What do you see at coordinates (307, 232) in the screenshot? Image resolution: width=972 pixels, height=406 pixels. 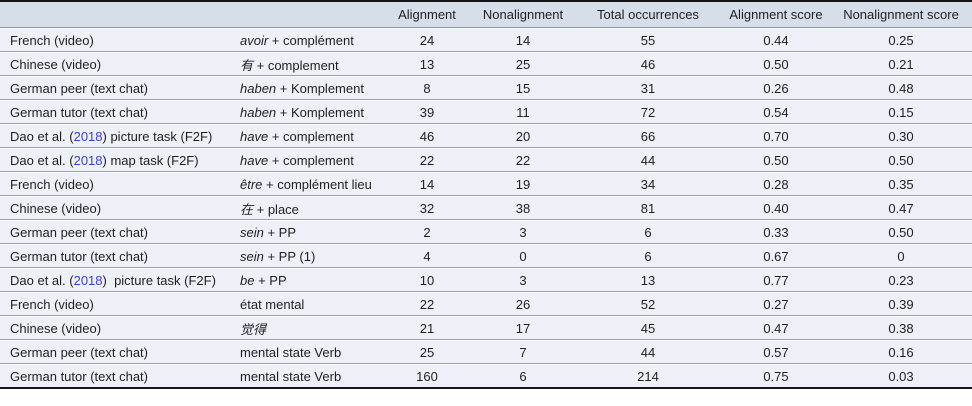 I see `construction-cell: sein + PP` at bounding box center [307, 232].